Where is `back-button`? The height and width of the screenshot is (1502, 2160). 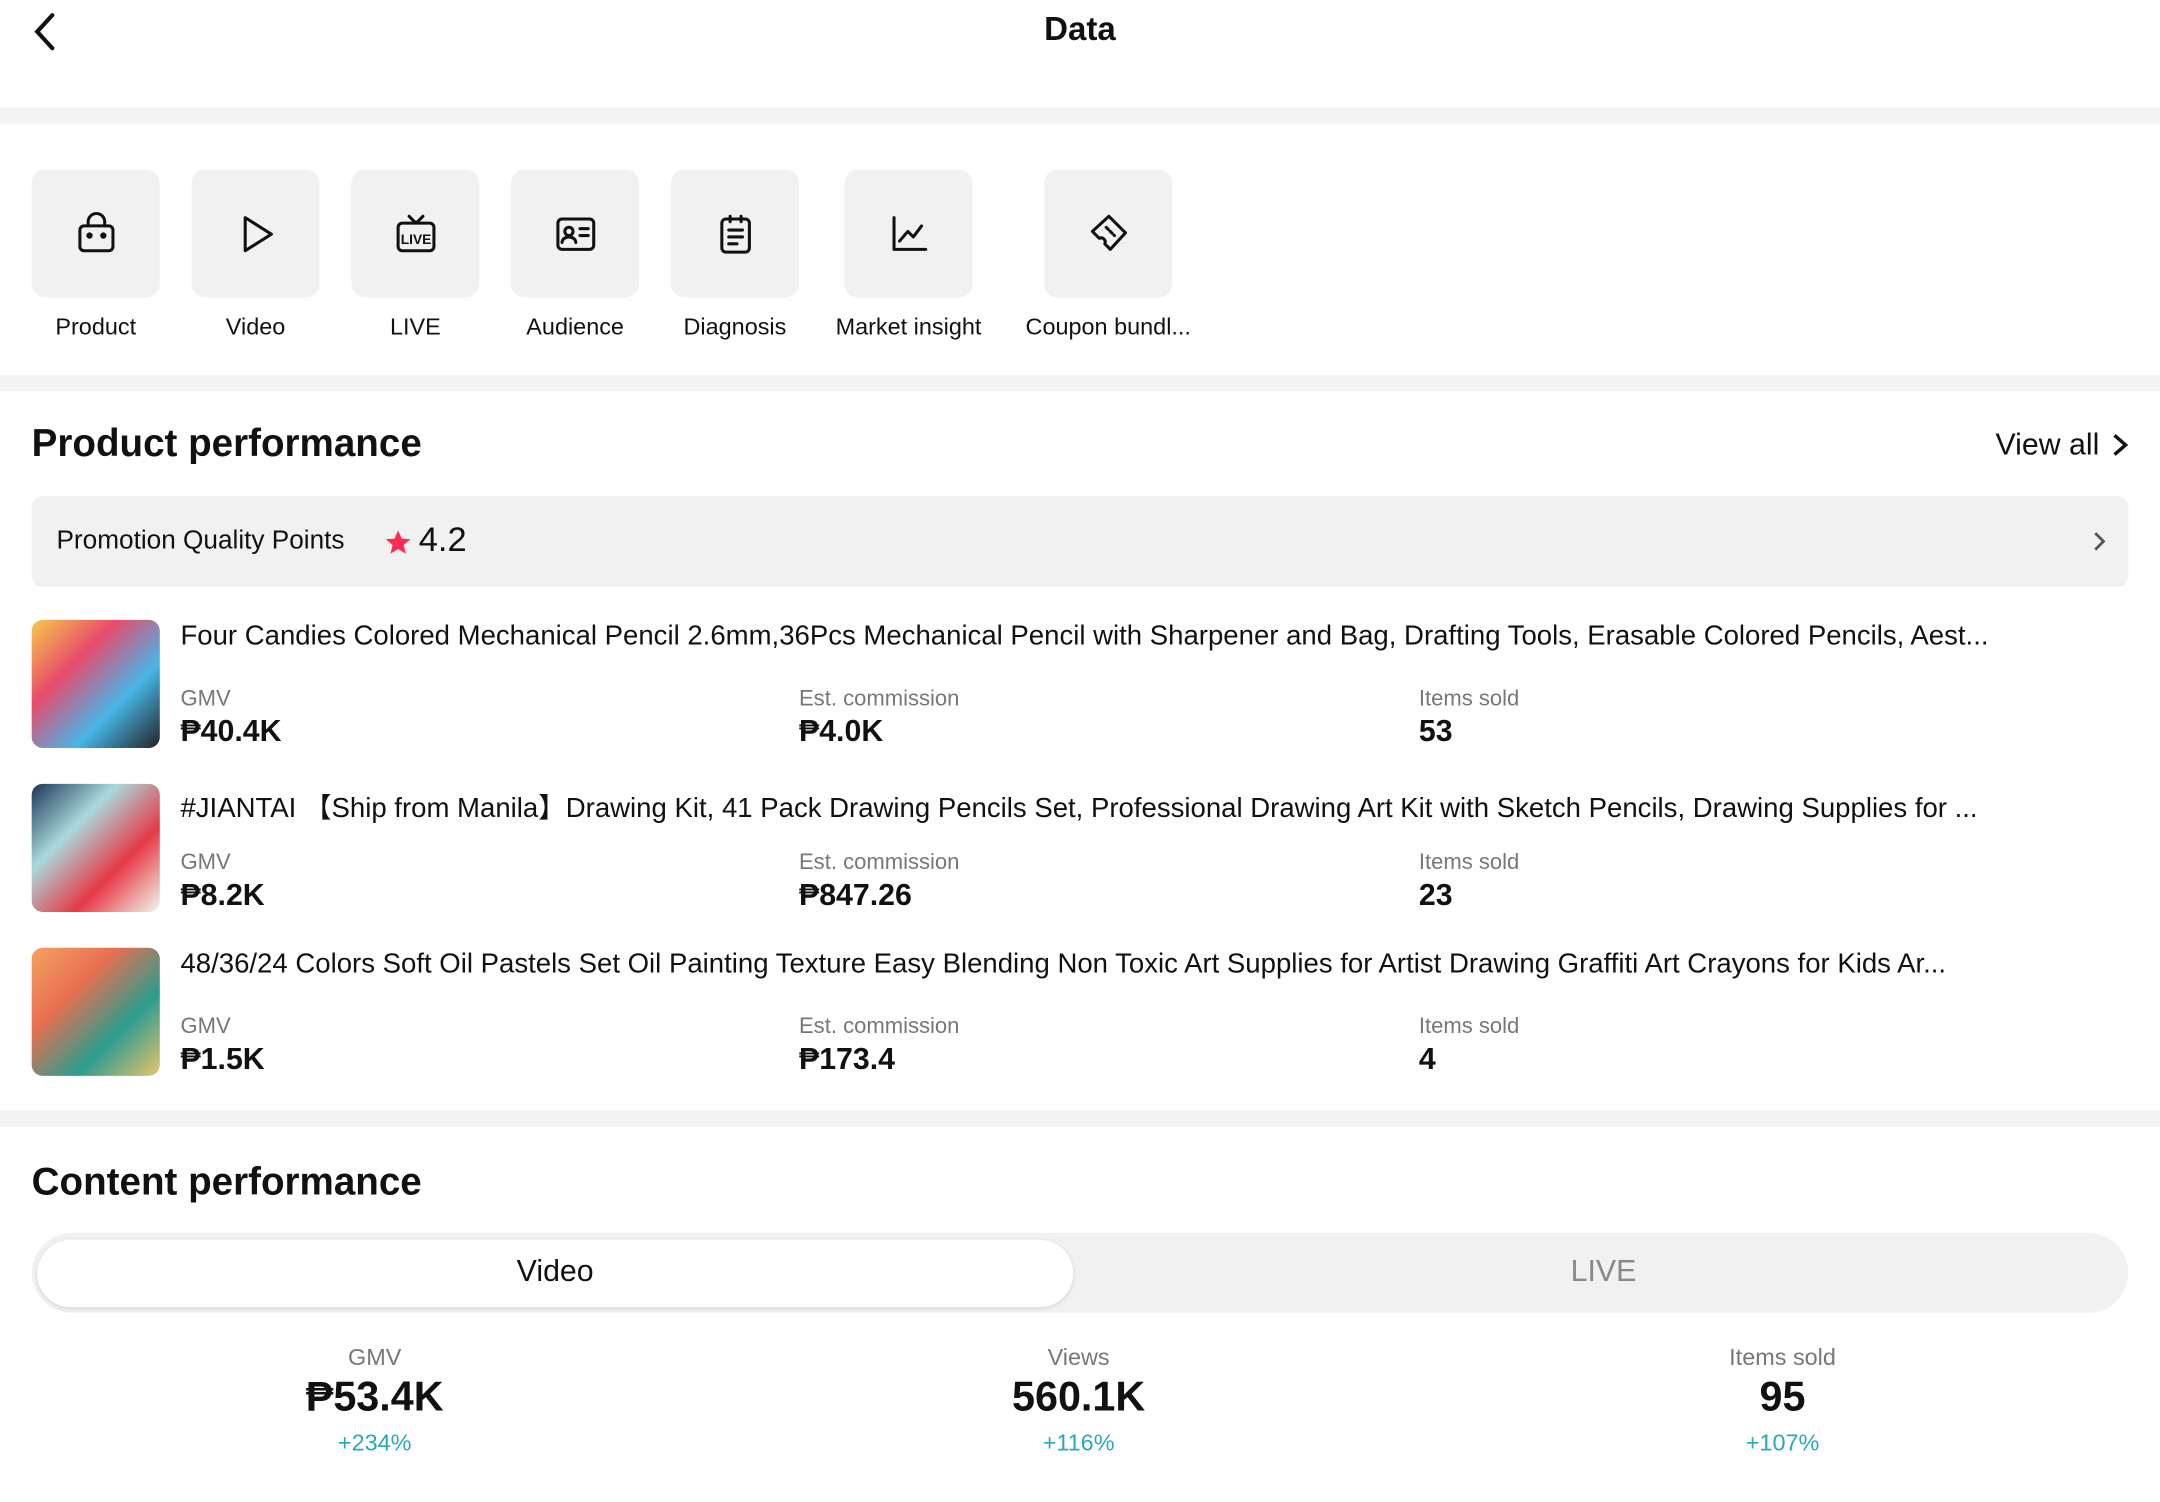 back-button is located at coordinates (46, 31).